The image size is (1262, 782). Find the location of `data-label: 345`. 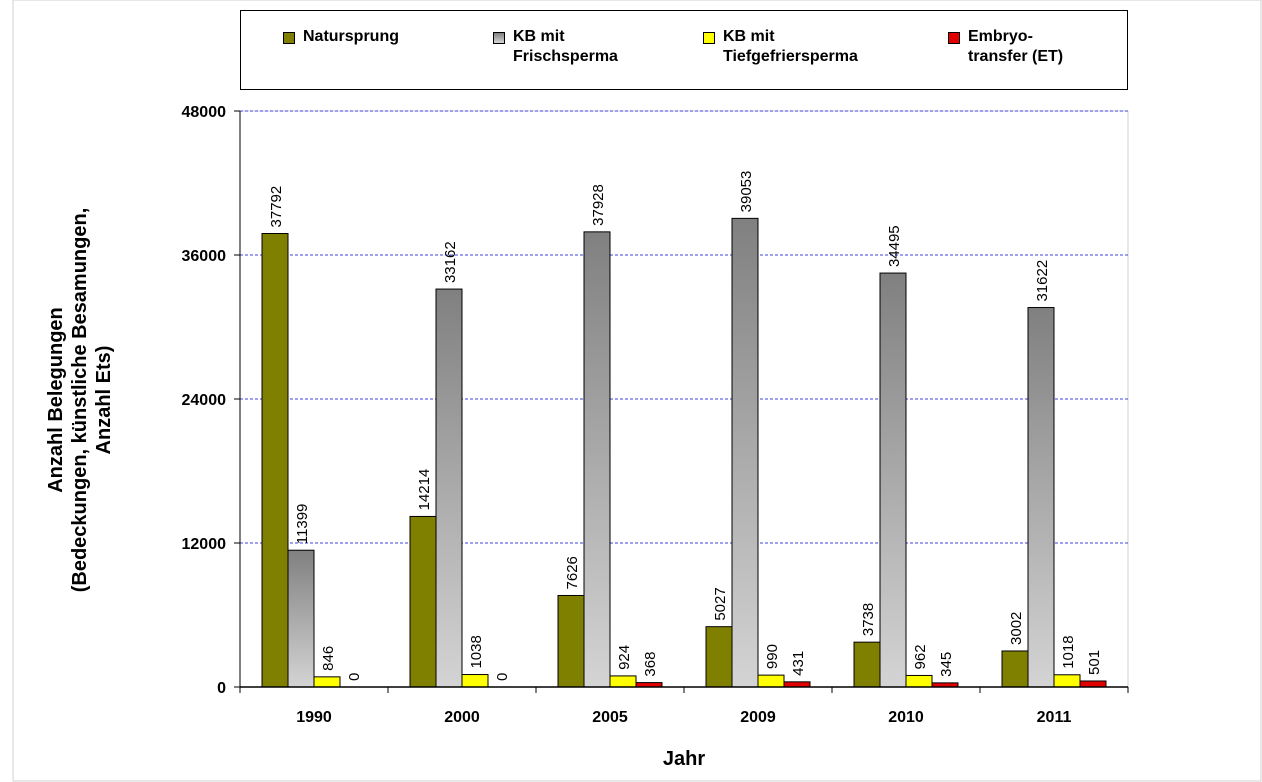

data-label: 345 is located at coordinates (946, 664).